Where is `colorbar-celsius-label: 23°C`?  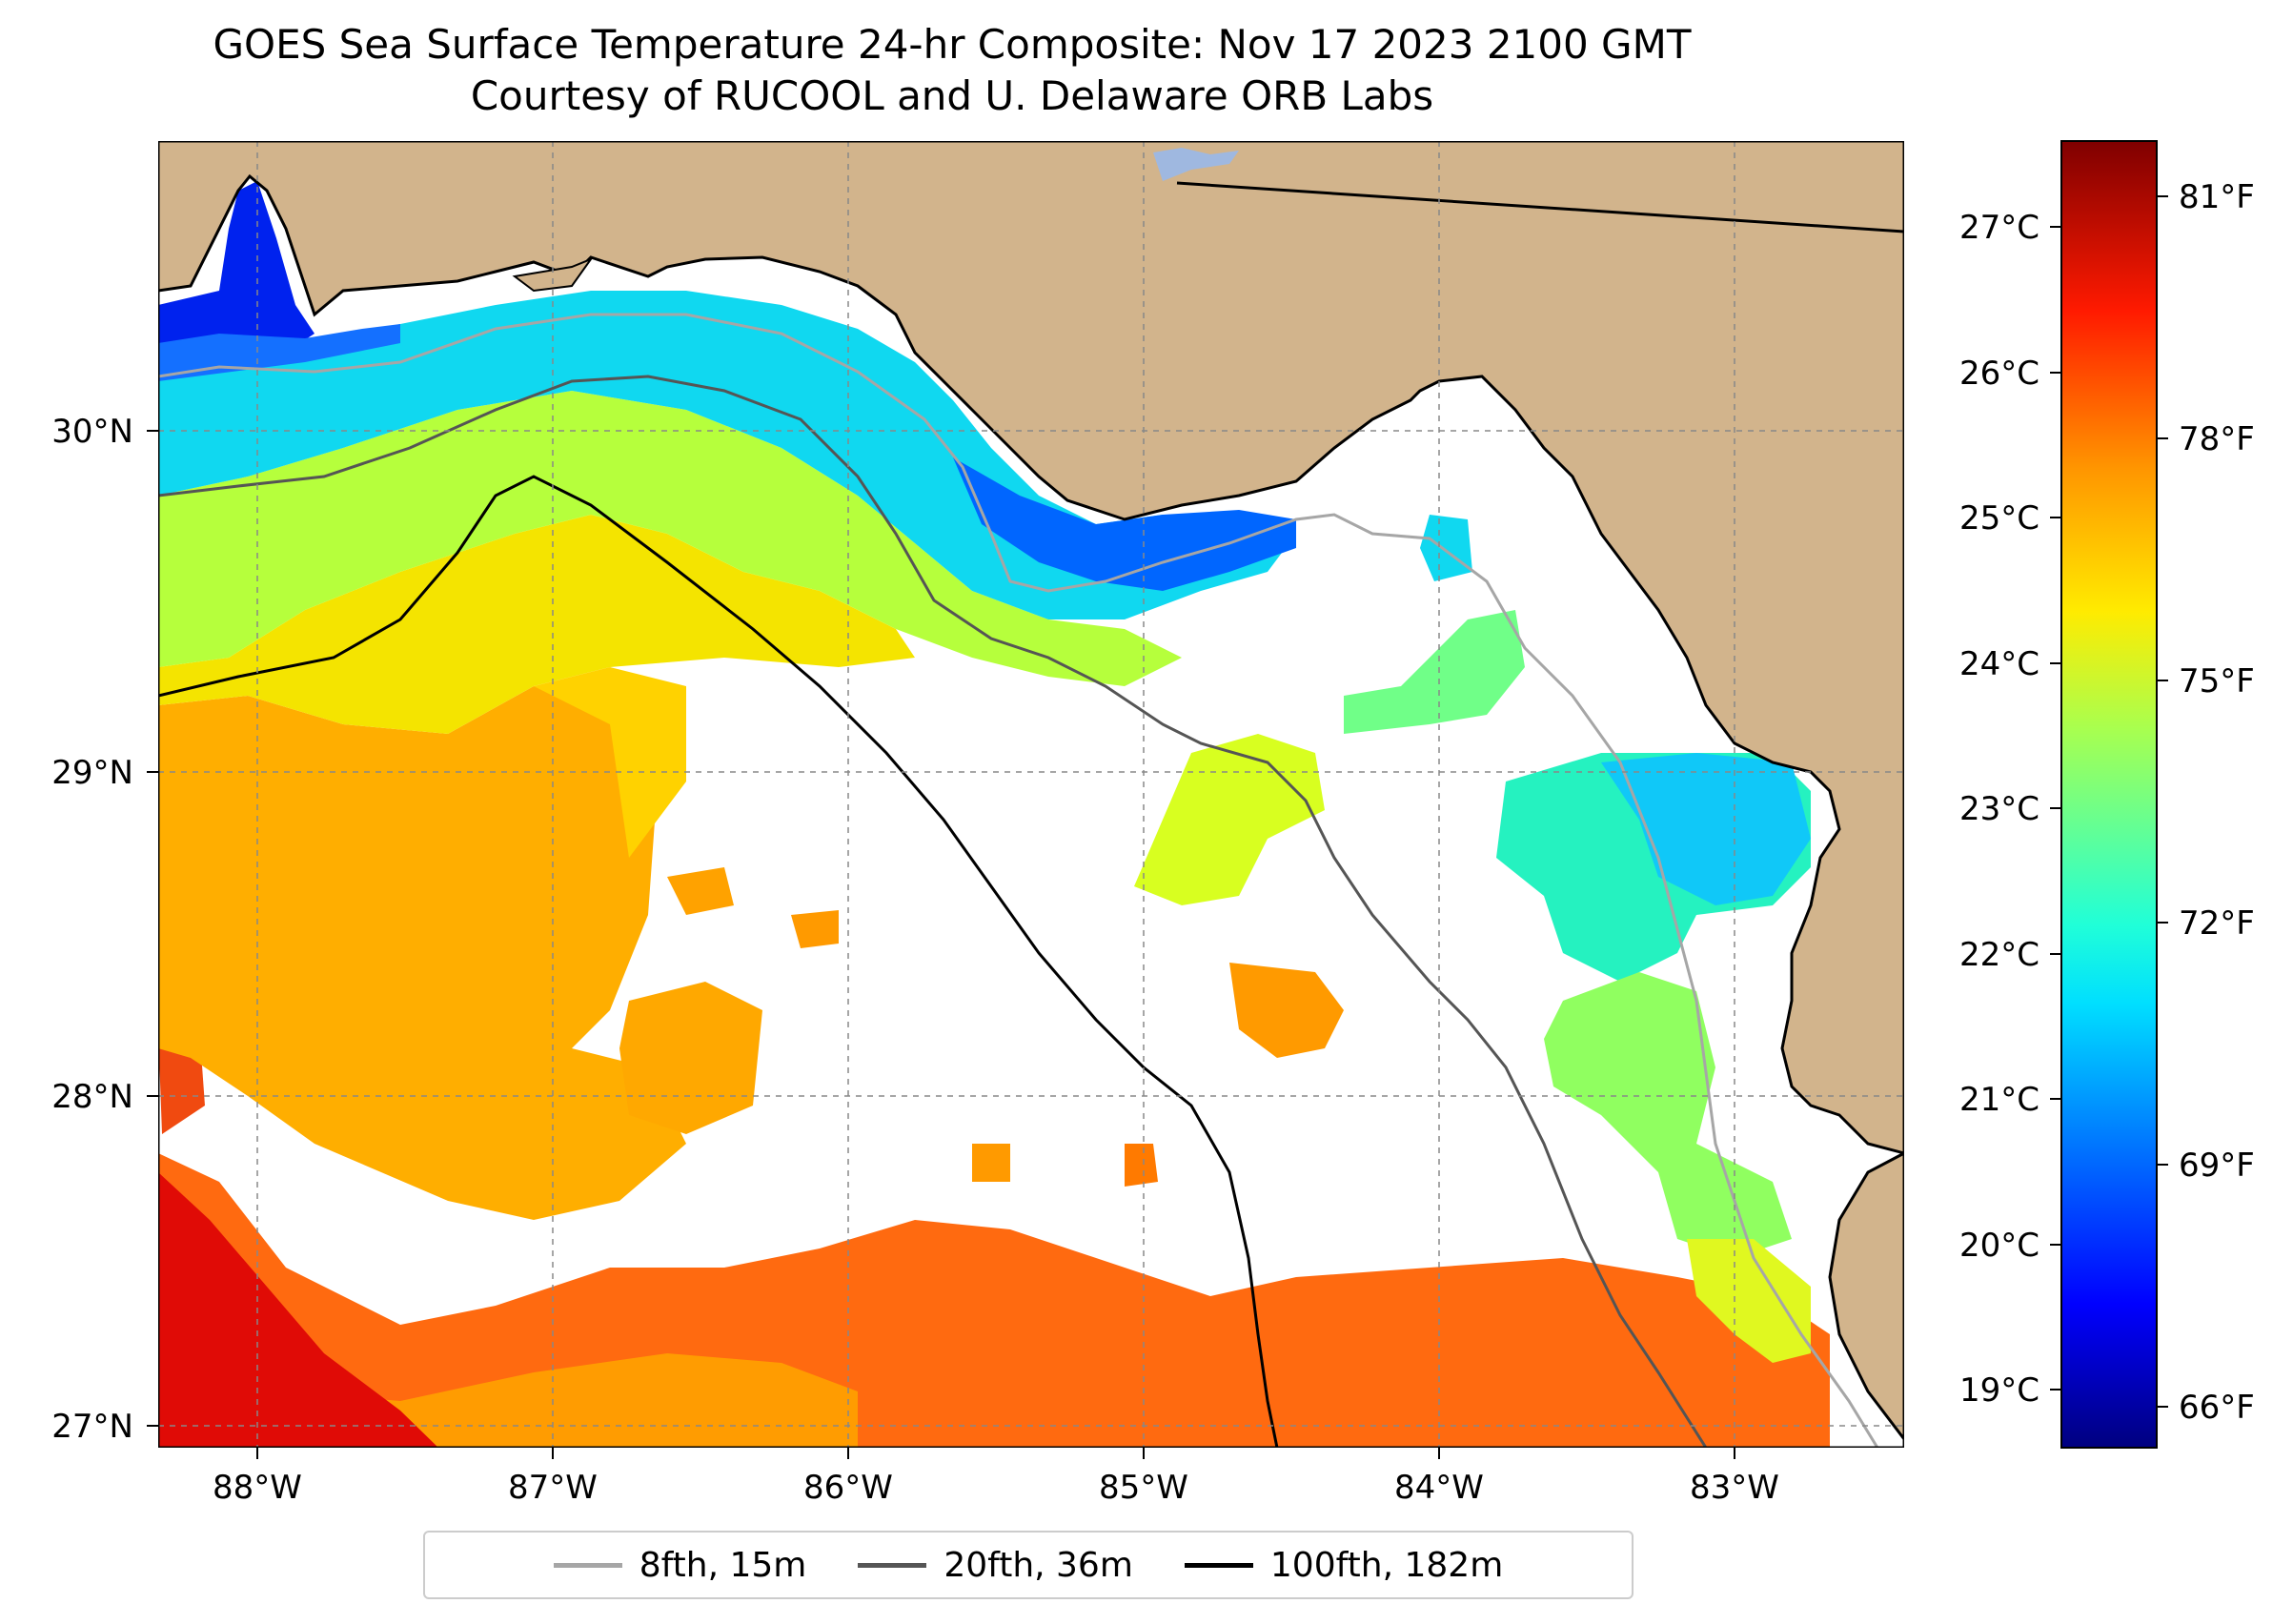
colorbar-celsius-label: 23°C is located at coordinates (1999, 809).